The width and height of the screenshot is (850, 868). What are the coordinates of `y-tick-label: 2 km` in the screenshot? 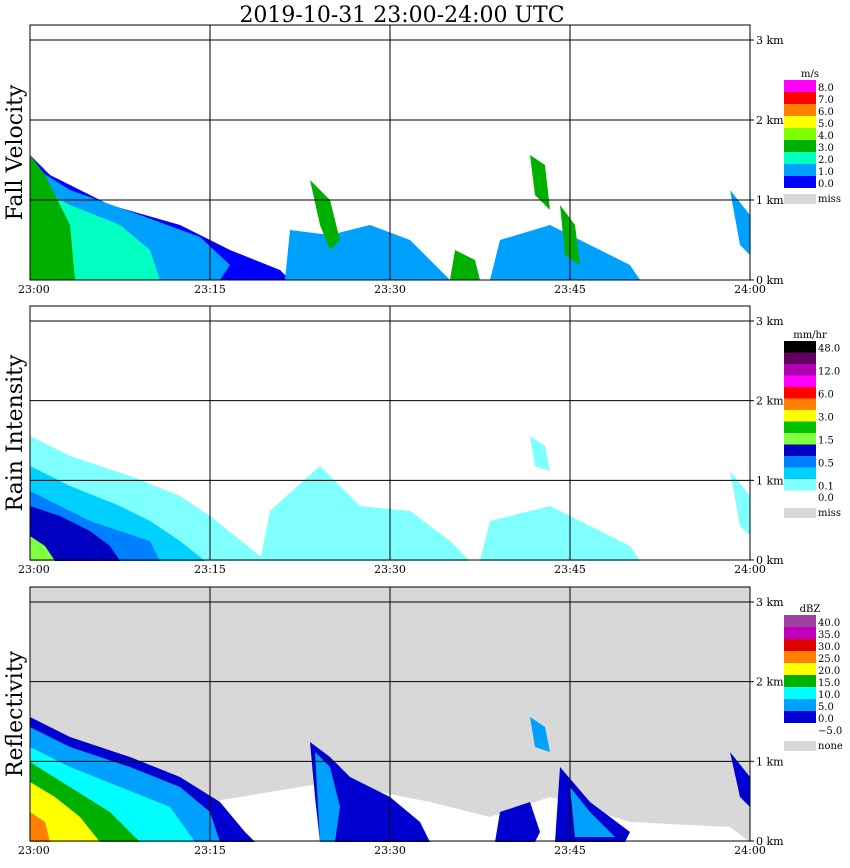 It's located at (770, 401).